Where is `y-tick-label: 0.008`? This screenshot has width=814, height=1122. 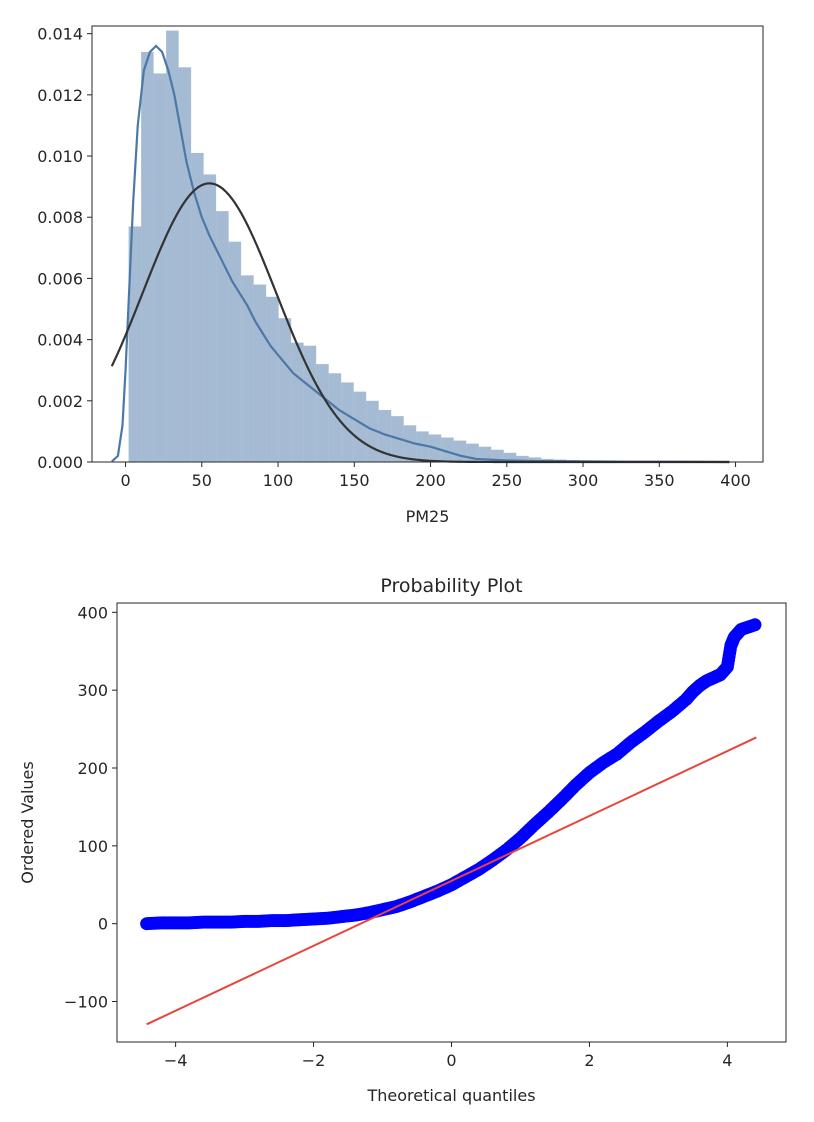 y-tick-label: 0.008 is located at coordinates (60, 217).